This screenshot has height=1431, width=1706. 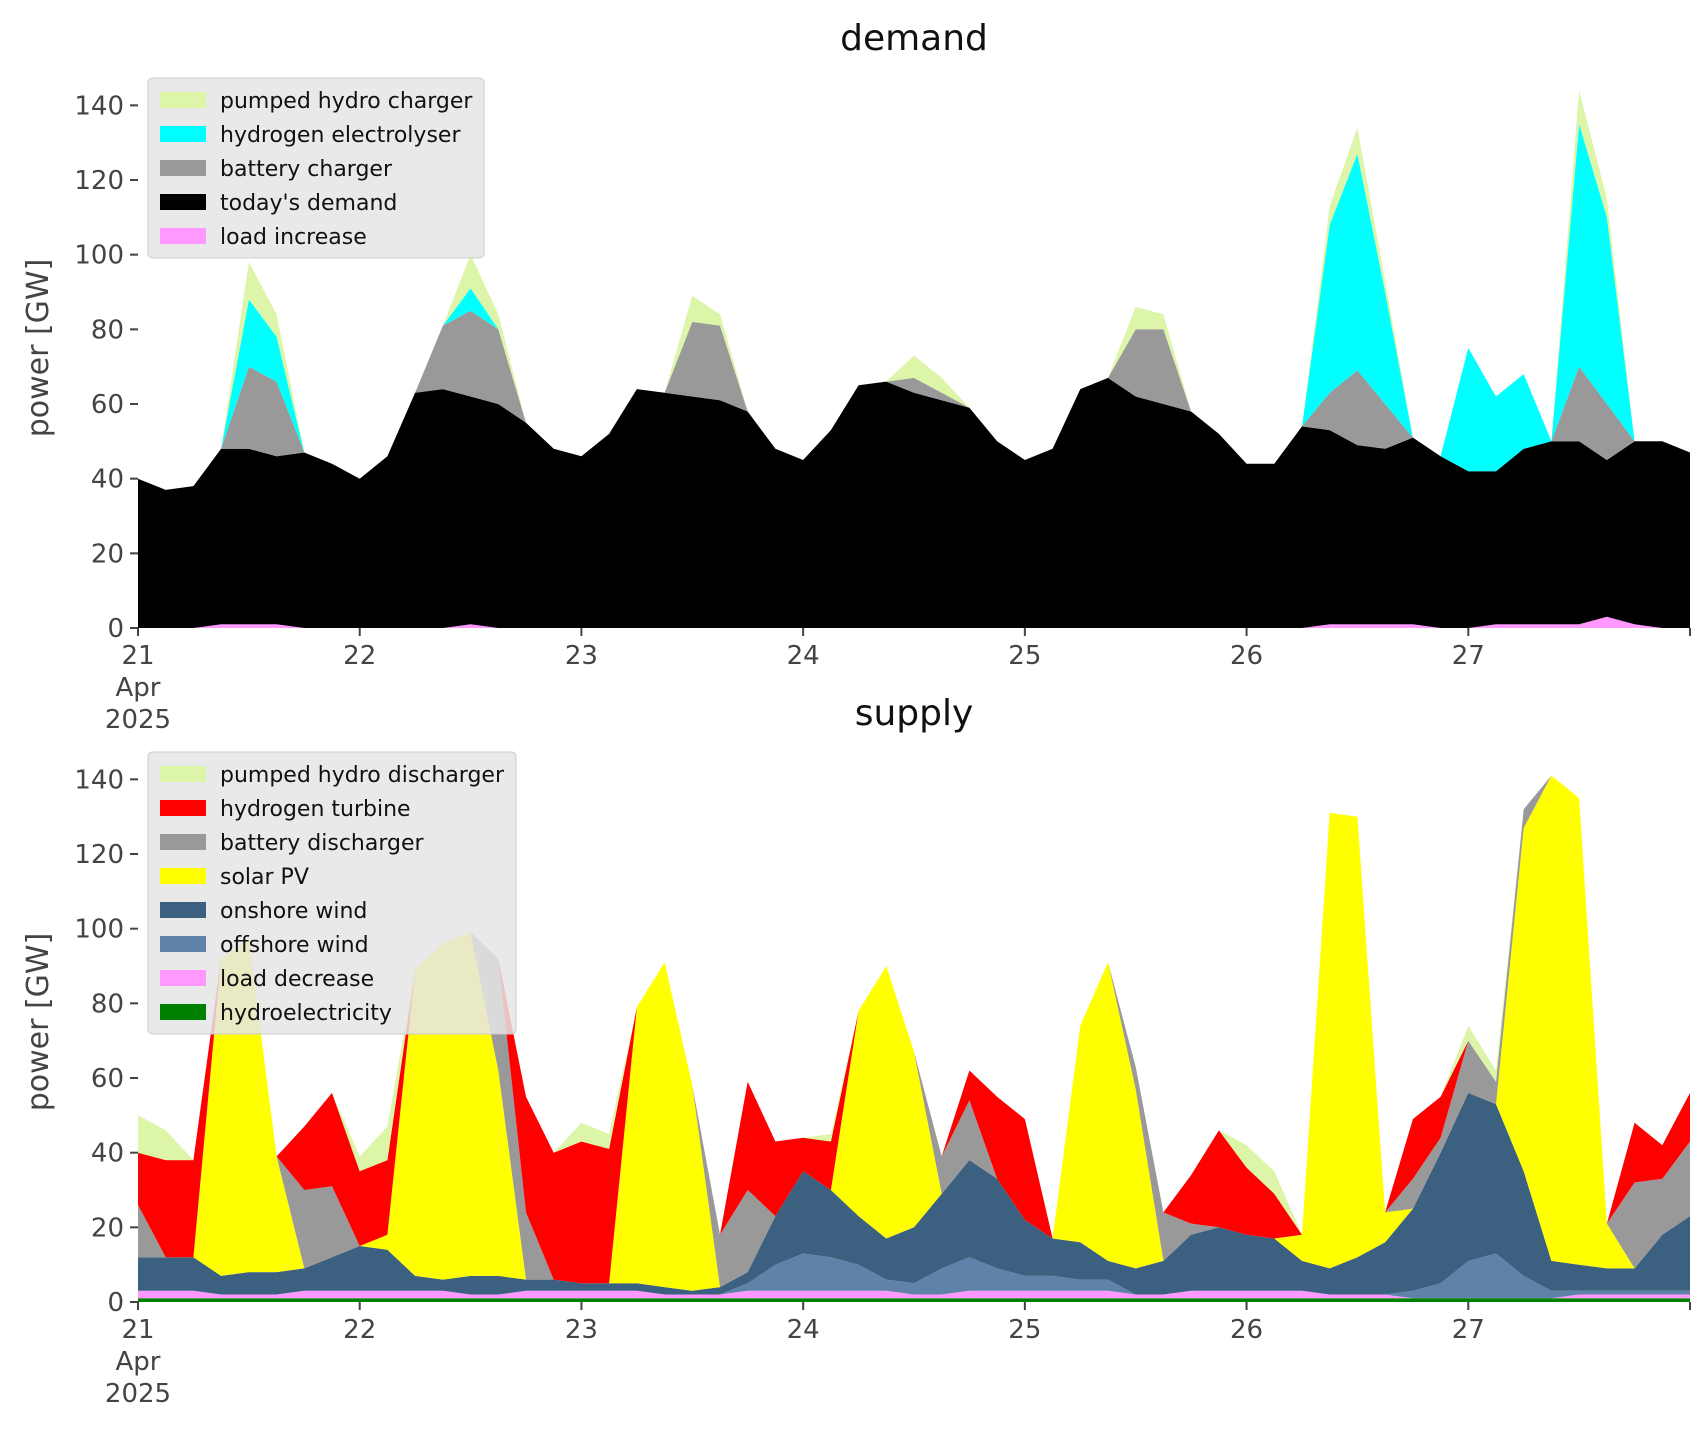 I want to click on supply-y-axis-label: power [GW], so click(x=38, y=1022).